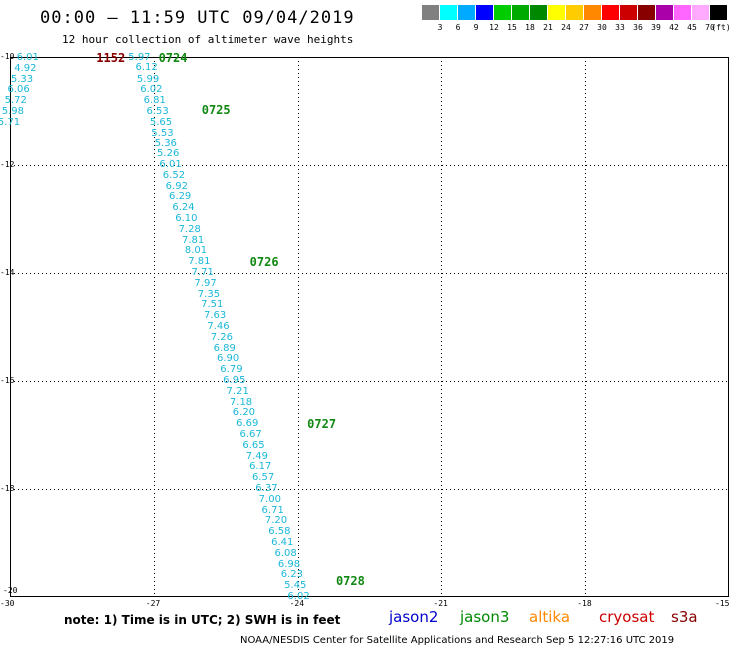  What do you see at coordinates (285, 553) in the screenshot?
I see `swh-label-track-b: 6.08` at bounding box center [285, 553].